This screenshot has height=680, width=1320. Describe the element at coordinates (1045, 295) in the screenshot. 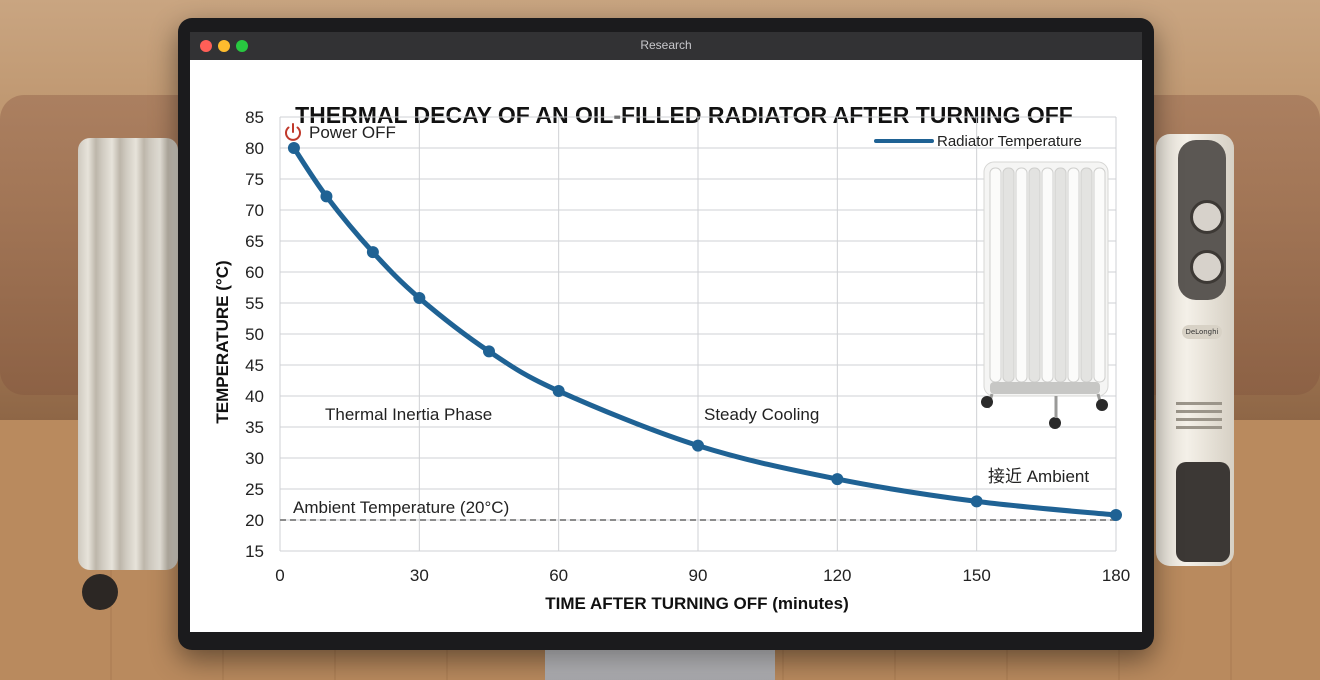

I see `radiator-illustration` at that location.